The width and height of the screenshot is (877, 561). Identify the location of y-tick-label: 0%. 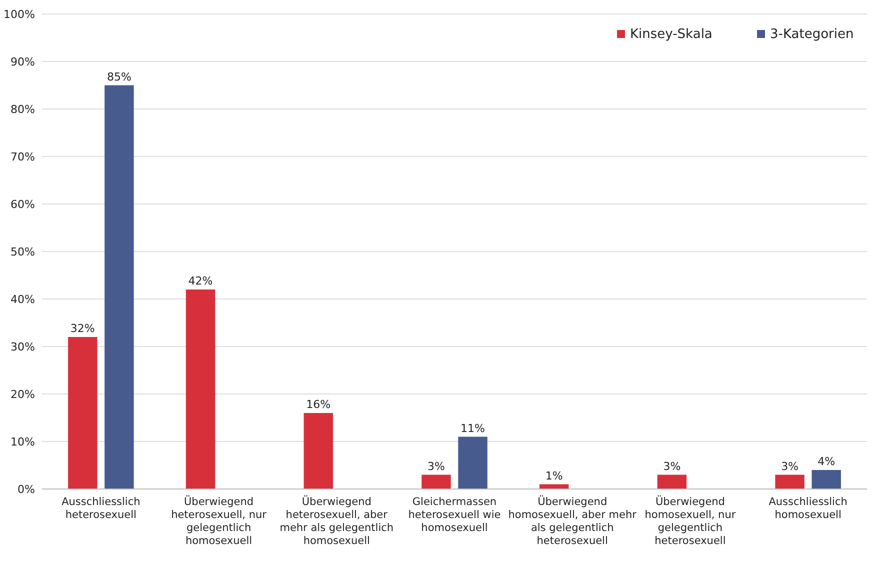
(26, 489).